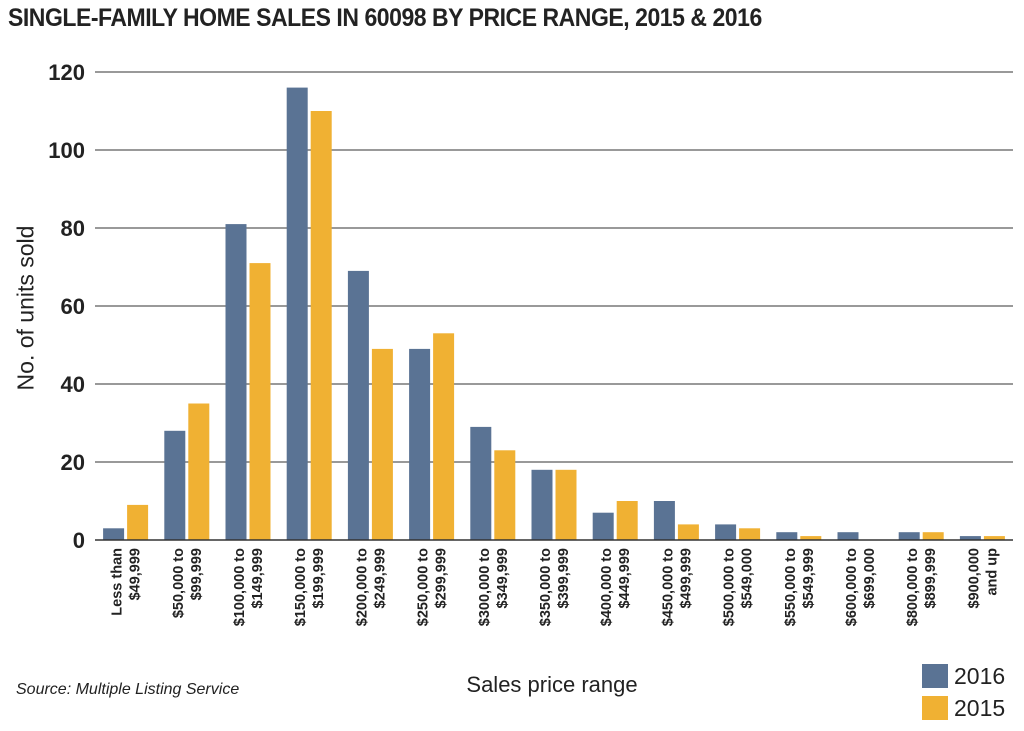  I want to click on x-tick-label-line: $200,000 to, so click(362, 587).